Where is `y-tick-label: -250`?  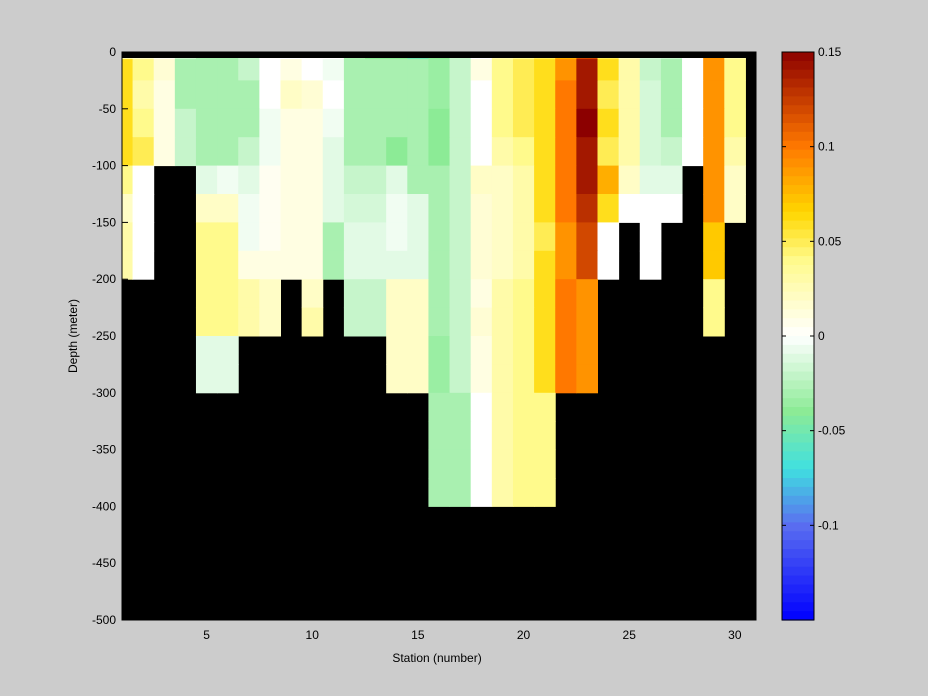 y-tick-label: -250 is located at coordinates (104, 336).